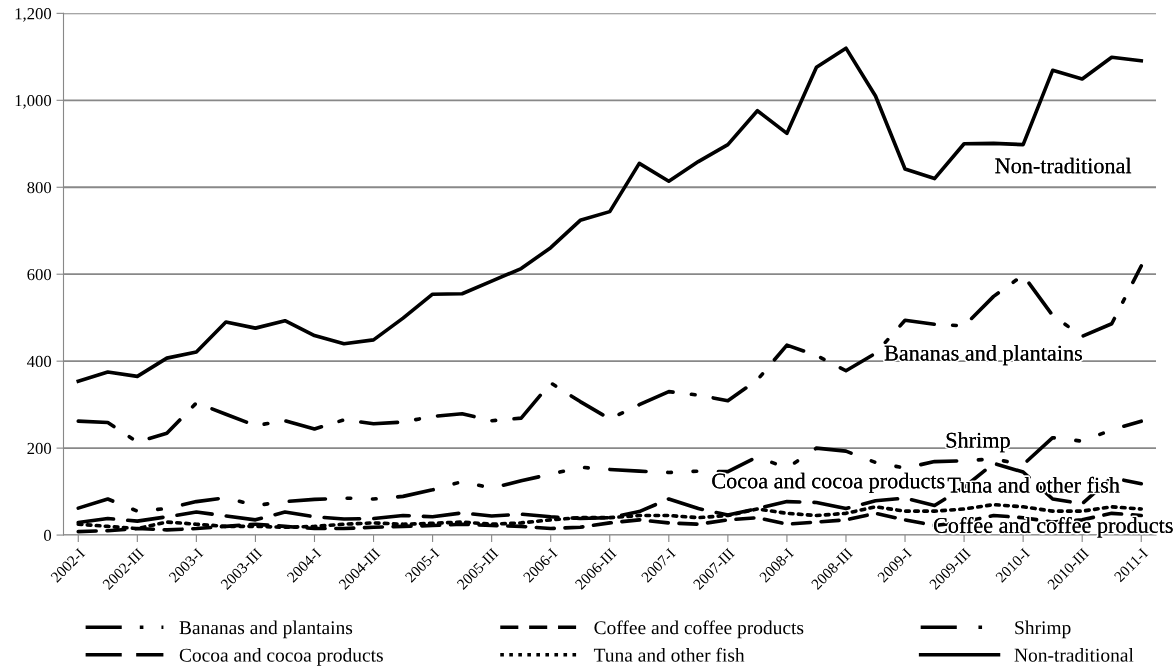 Image resolution: width=1176 pixels, height=668 pixels. Describe the element at coordinates (1043, 629) in the screenshot. I see `legend-label: Shrimp` at that location.